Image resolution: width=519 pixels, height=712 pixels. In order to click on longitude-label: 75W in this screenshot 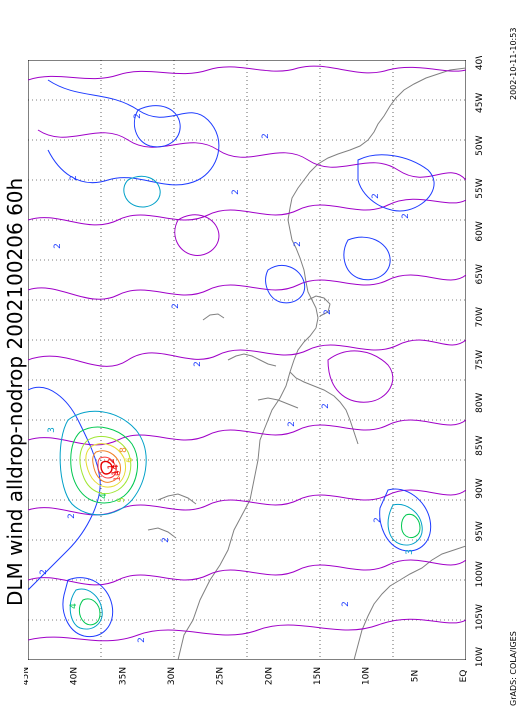, I will do `click(480, 360)`.